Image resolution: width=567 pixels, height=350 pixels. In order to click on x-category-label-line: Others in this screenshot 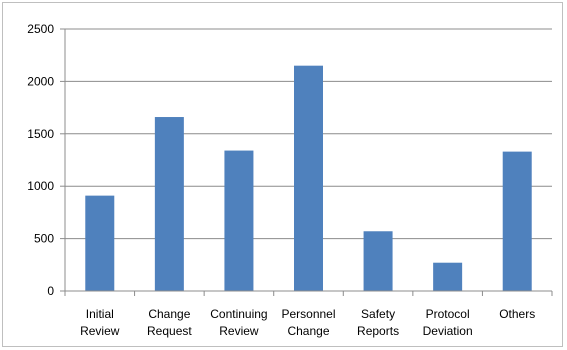, I will do `click(517, 314)`.